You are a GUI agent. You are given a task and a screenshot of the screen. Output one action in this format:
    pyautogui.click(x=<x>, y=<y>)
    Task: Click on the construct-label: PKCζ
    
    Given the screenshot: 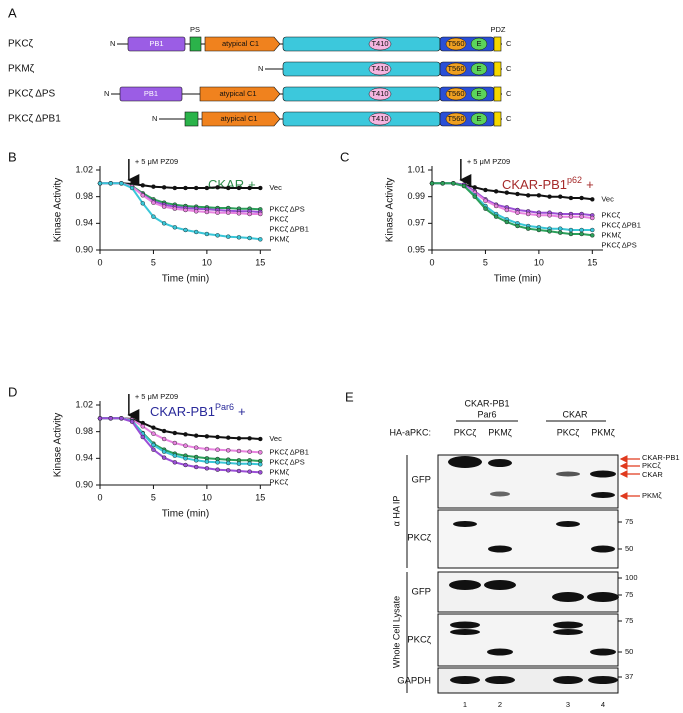 What is the action you would take?
    pyautogui.click(x=21, y=44)
    